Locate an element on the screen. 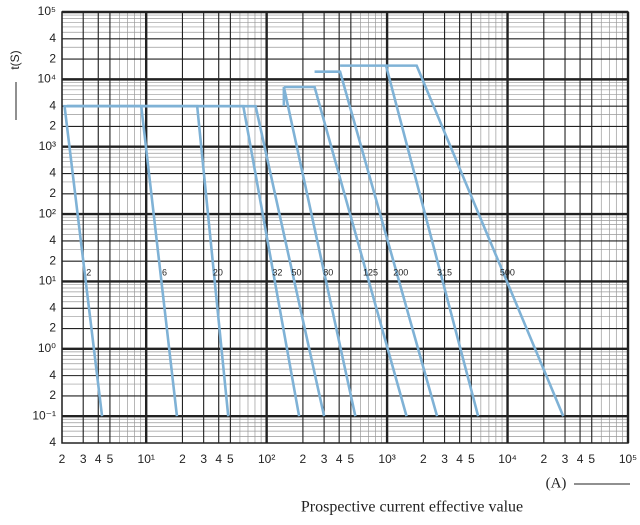 The image size is (640, 525). x-tick-label: 10¹ is located at coordinates (146, 459).